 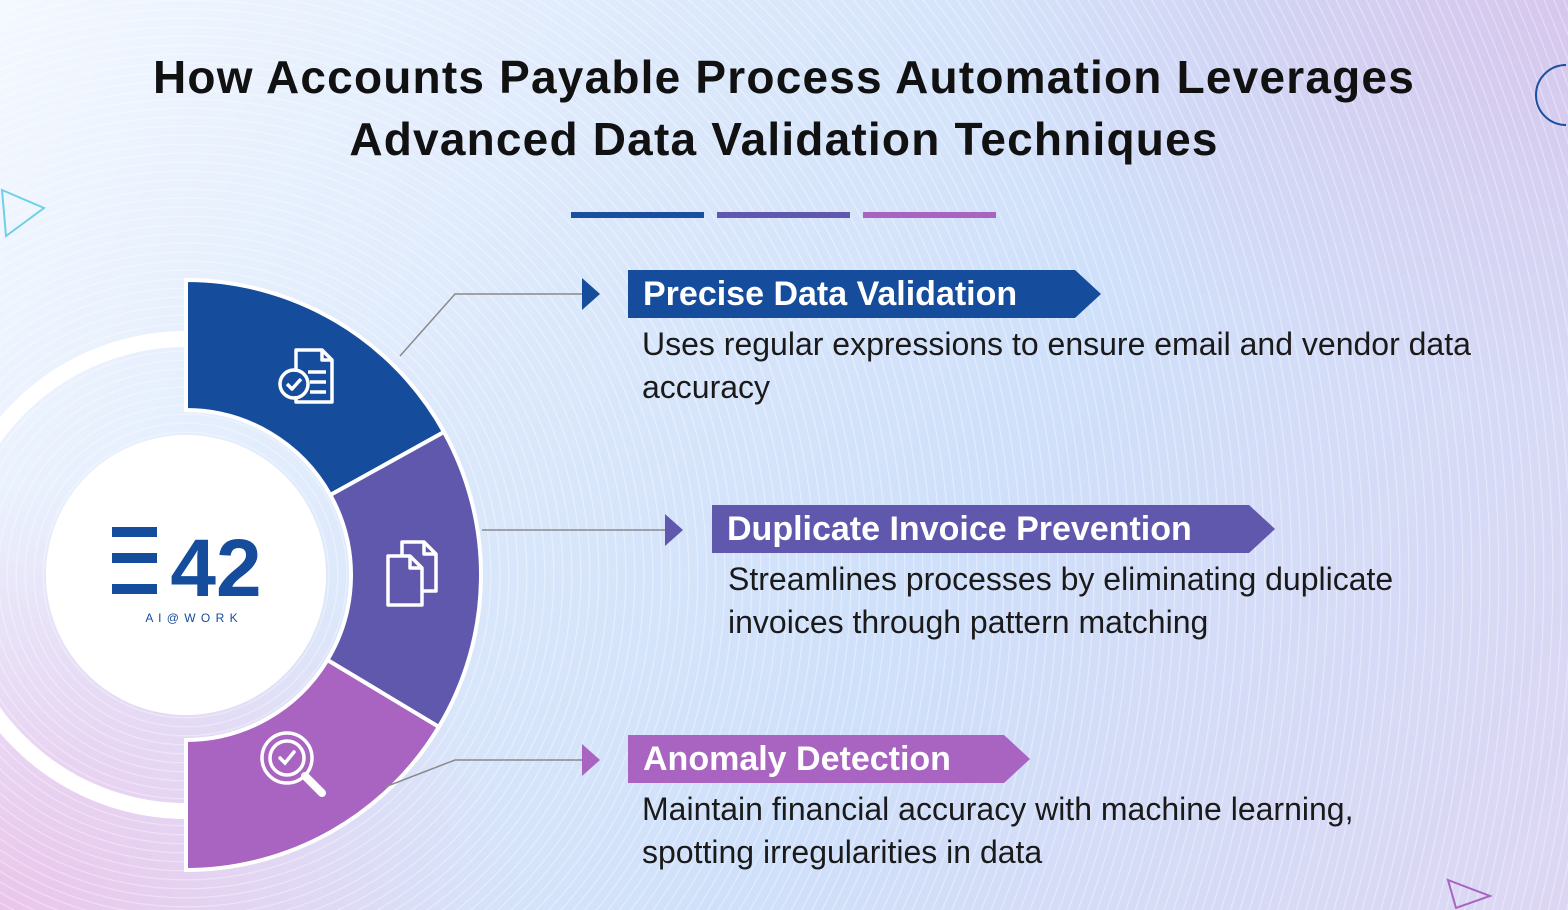 I want to click on outer-white-ring, so click(x=93, y=575).